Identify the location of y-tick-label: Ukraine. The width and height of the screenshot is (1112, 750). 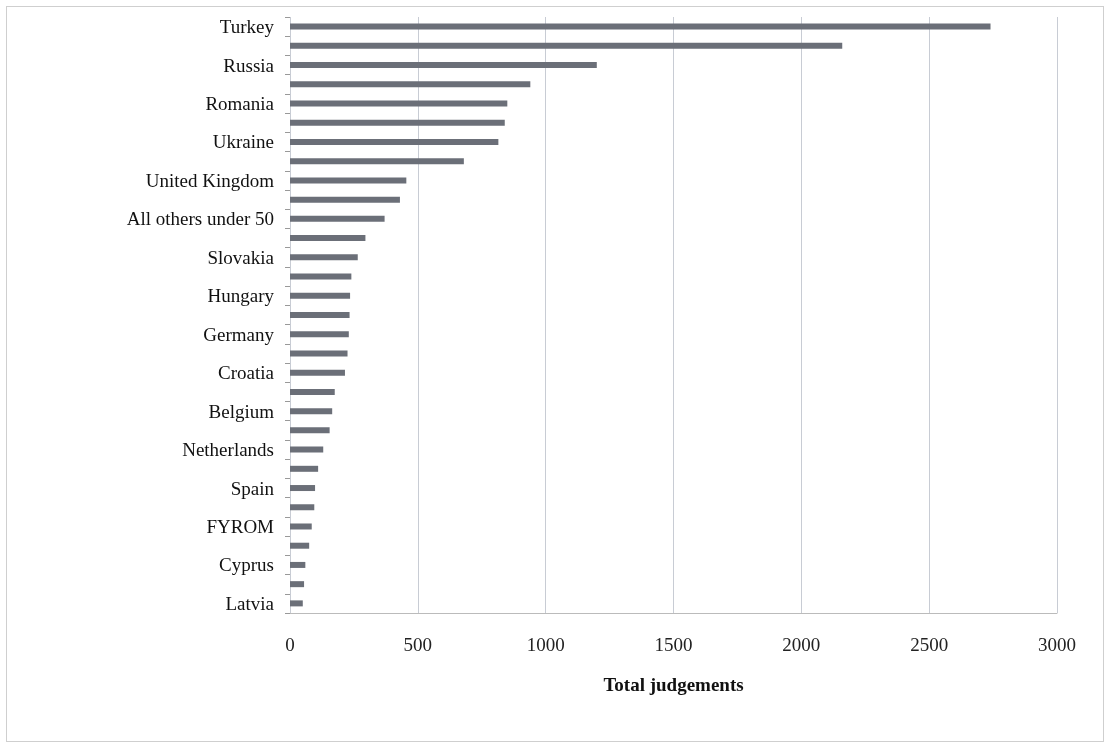
(243, 142).